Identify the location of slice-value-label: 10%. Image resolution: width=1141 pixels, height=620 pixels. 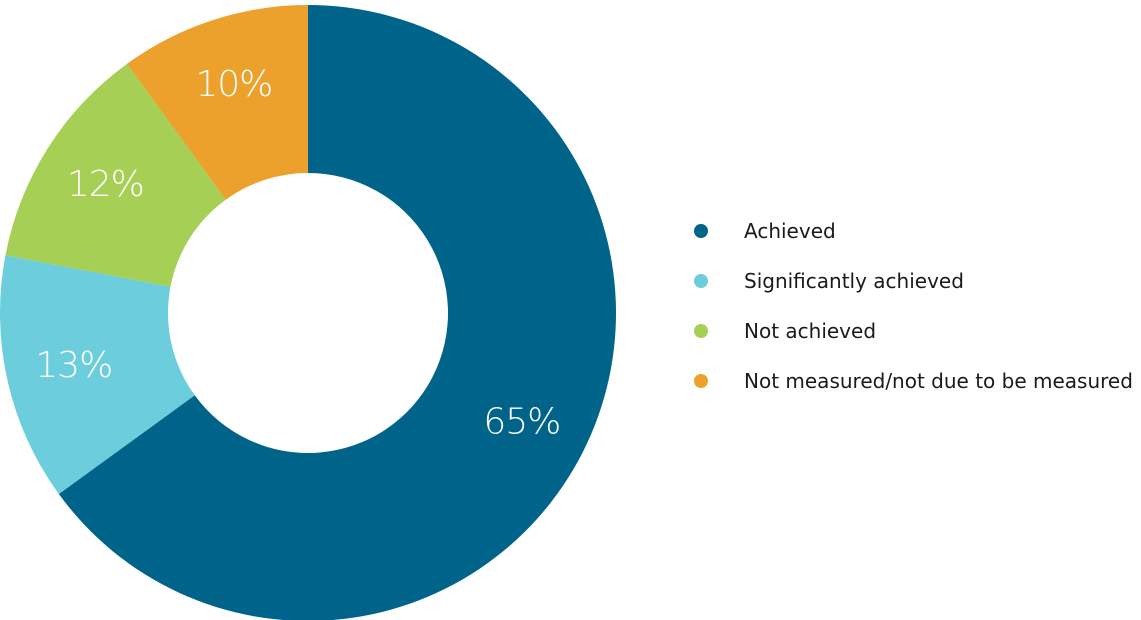
(233, 84).